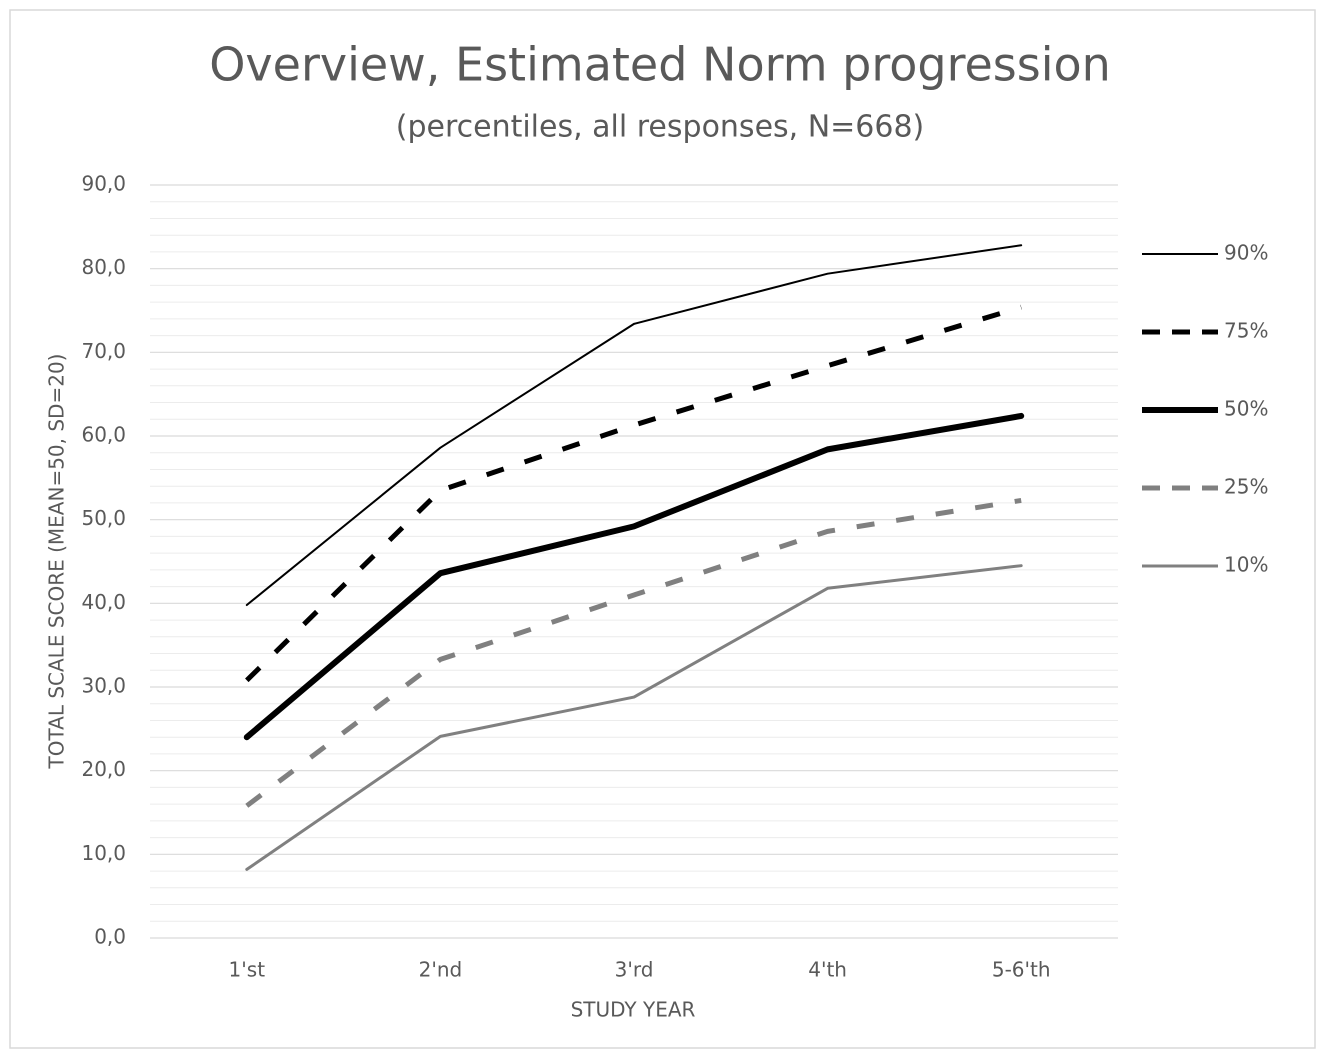 The height and width of the screenshot is (1053, 1318). Describe the element at coordinates (57, 562) in the screenshot. I see `y-axis-label: TOTAL SCALE SCORE (MEAN=50, SD=20)` at that location.